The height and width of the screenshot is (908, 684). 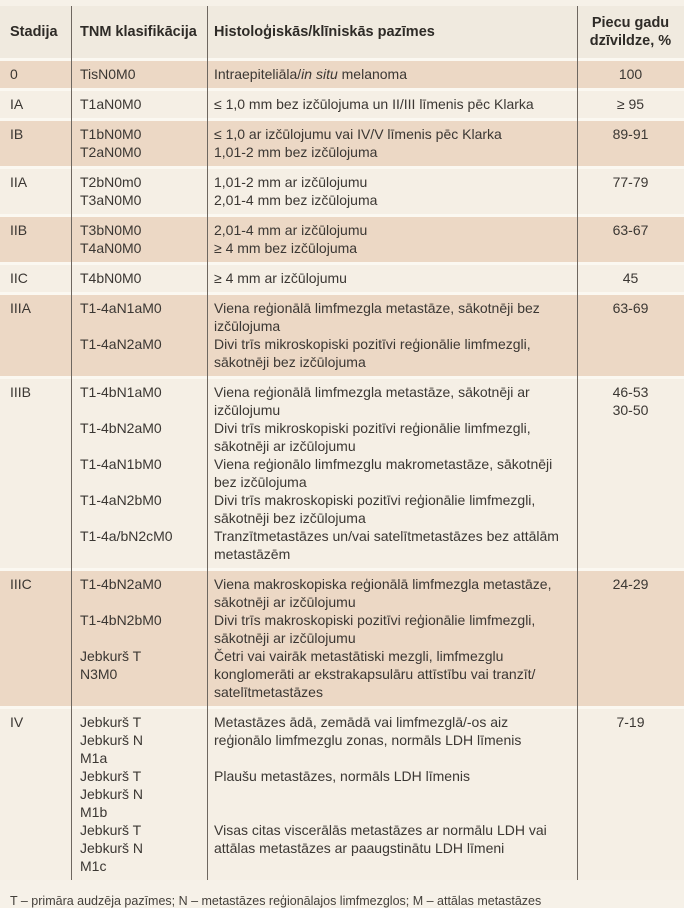 I want to click on tnm-cell: T3aN0M0, so click(x=139, y=200).